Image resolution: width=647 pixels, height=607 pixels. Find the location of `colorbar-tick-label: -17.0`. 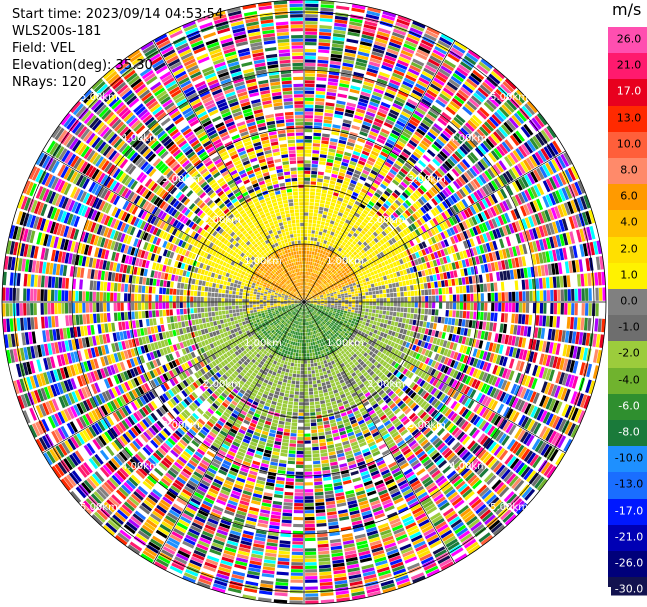

colorbar-tick-label: -17.0 is located at coordinates (629, 511).